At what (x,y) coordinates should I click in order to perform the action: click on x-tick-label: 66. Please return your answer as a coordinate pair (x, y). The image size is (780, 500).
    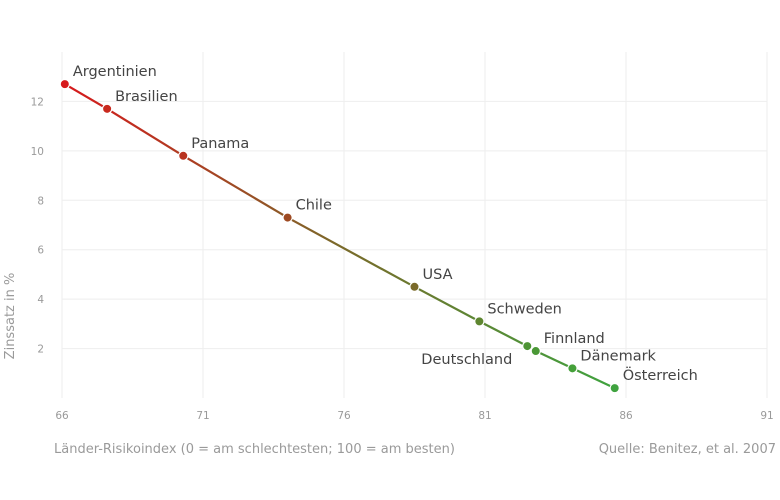
    Looking at the image, I should click on (62, 416).